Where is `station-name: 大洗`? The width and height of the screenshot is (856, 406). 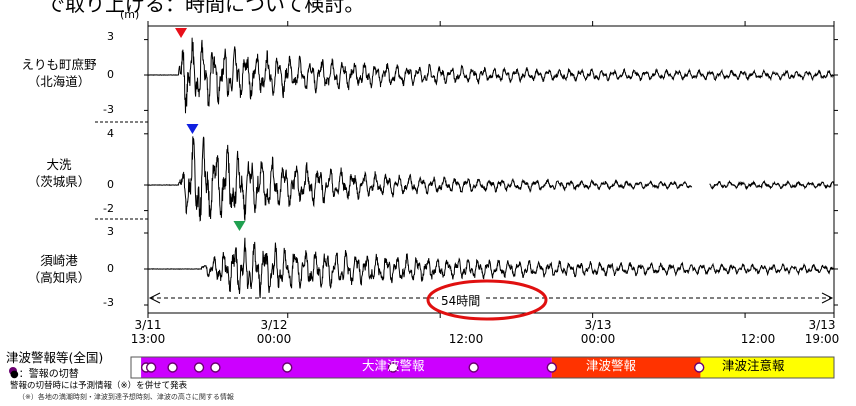 station-name: 大洗 is located at coordinates (59, 164).